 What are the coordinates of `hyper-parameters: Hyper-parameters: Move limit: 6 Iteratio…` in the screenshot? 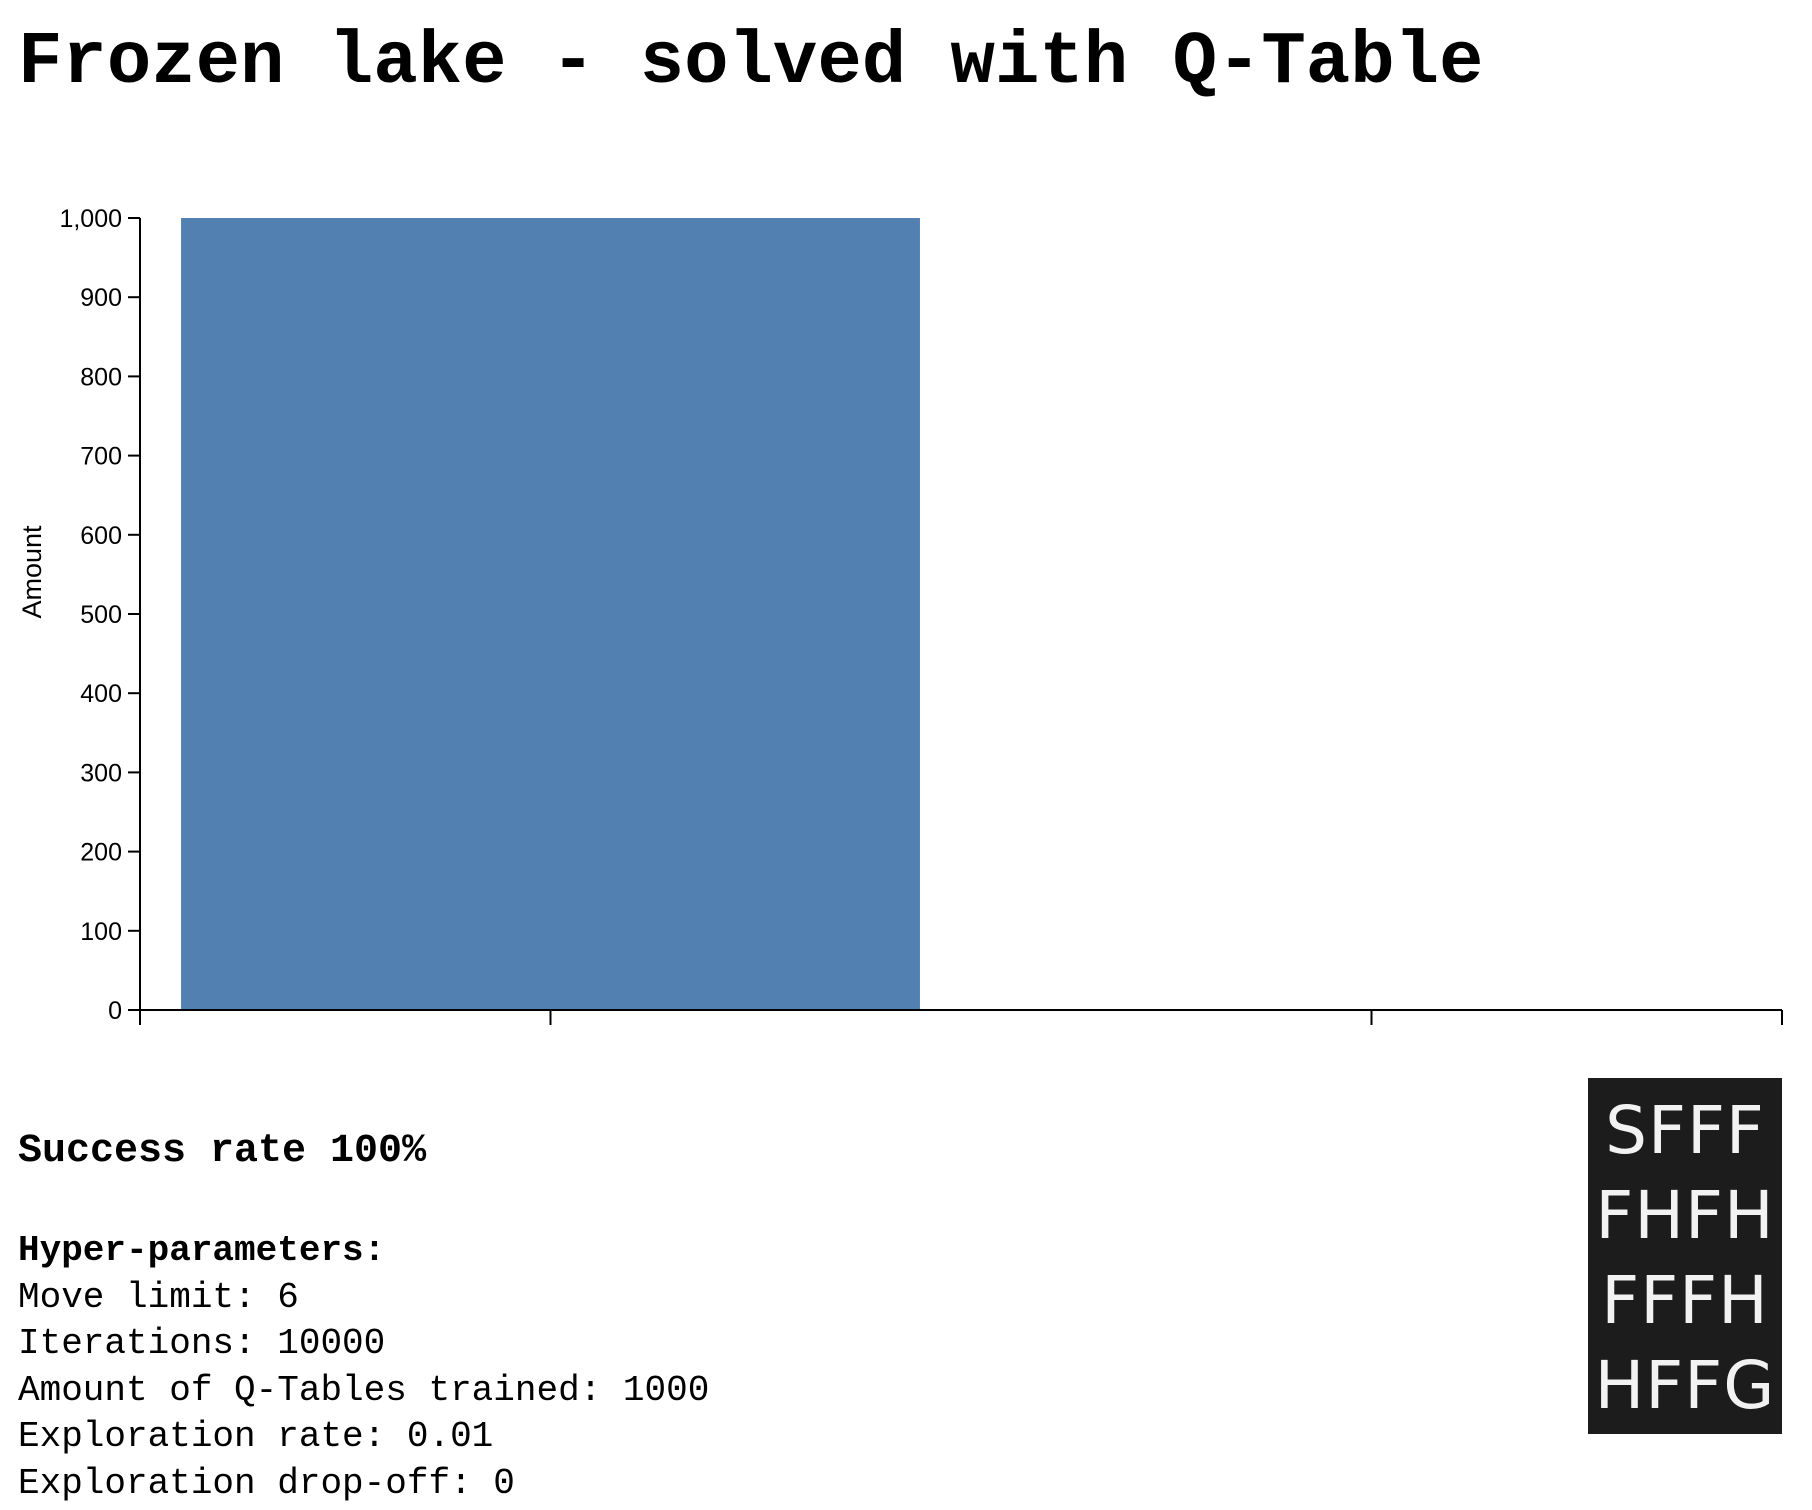 It's located at (363, 1367).